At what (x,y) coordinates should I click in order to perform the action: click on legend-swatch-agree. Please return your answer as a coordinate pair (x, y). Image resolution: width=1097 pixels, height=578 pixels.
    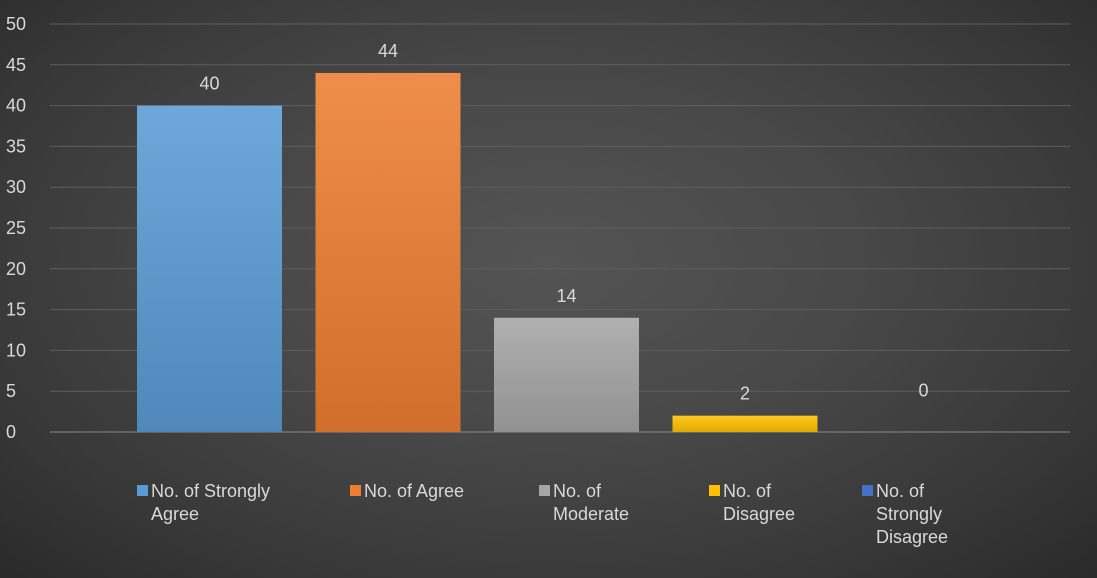
    Looking at the image, I should click on (355, 490).